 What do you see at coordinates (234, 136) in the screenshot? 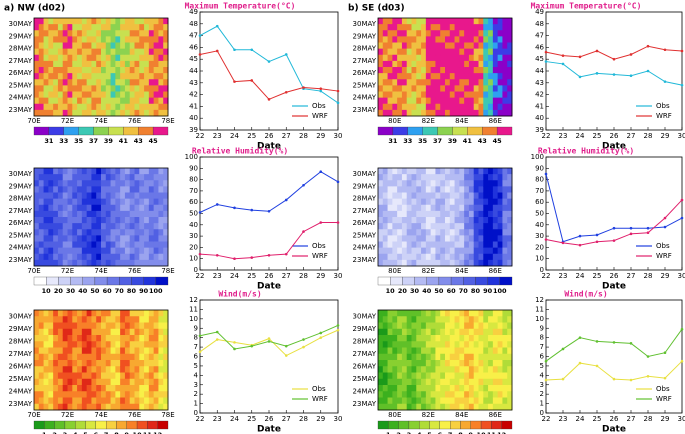
I see `x-tick-label: 24` at bounding box center [234, 136].